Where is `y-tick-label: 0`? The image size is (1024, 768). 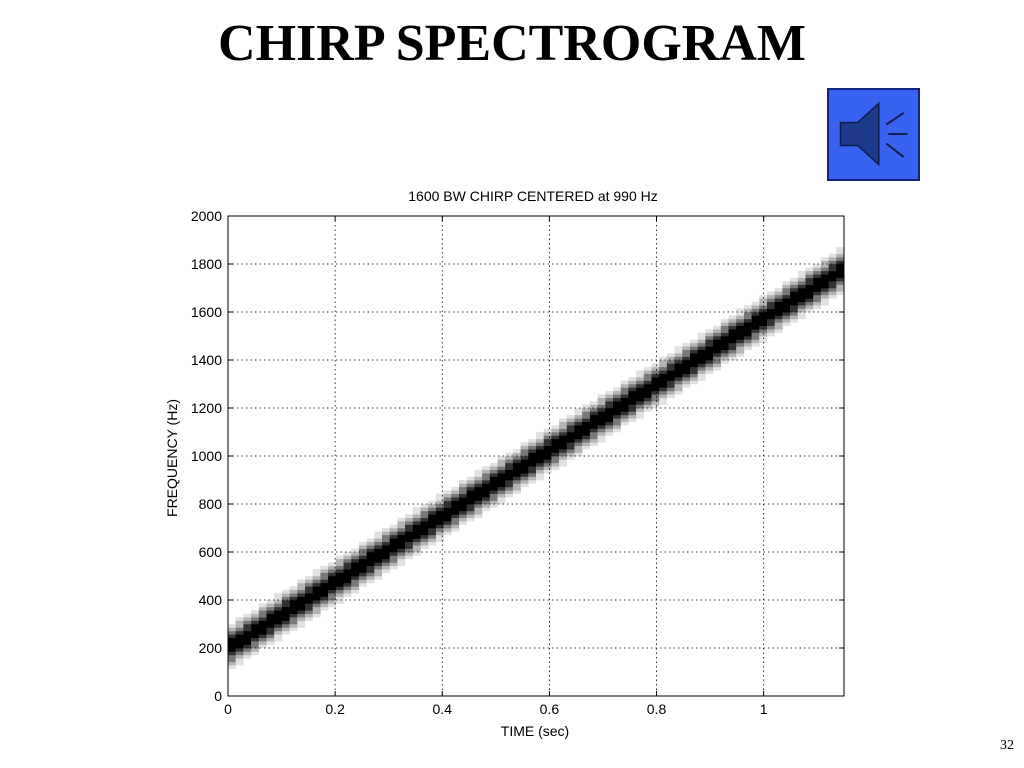
y-tick-label: 0 is located at coordinates (218, 696).